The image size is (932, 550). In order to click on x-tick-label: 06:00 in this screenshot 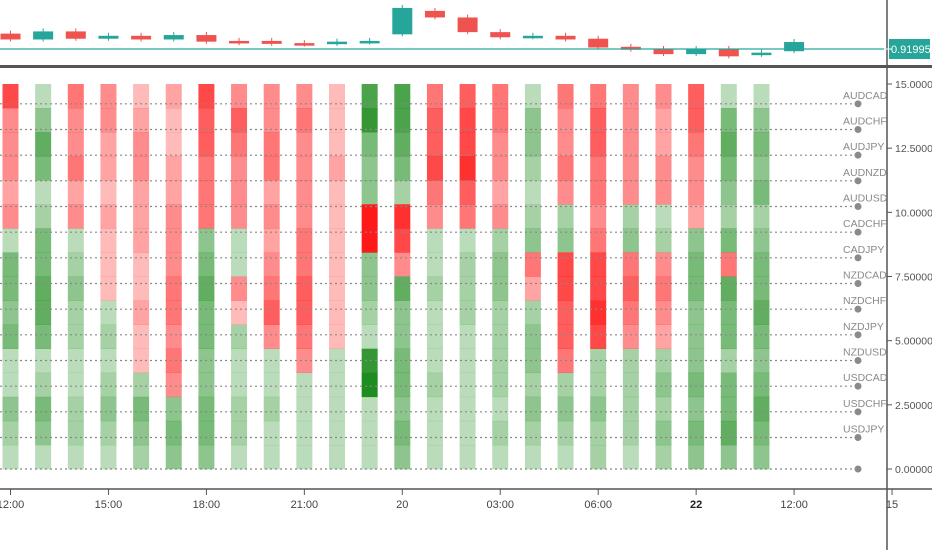, I will do `click(598, 505)`.